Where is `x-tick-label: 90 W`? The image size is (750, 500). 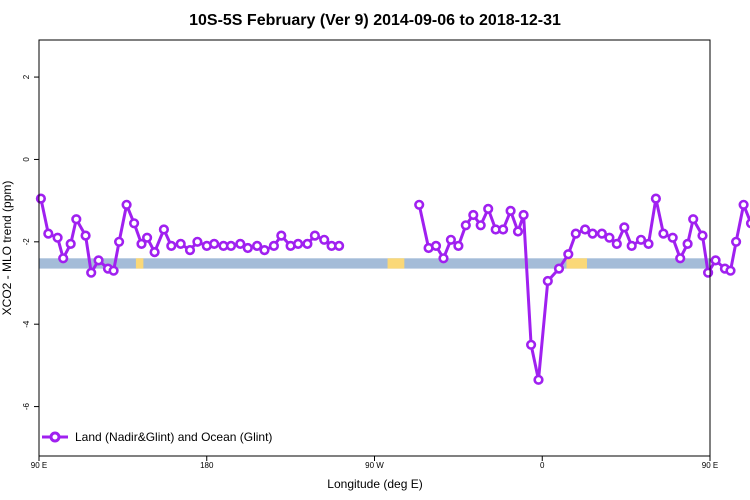 x-tick-label: 90 W is located at coordinates (374, 465).